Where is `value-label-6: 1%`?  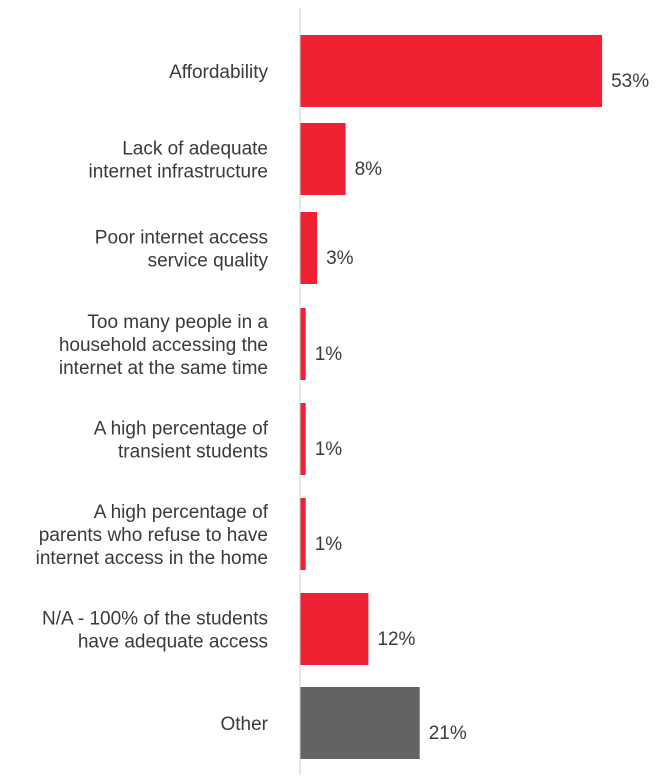 value-label-6: 1% is located at coordinates (329, 544).